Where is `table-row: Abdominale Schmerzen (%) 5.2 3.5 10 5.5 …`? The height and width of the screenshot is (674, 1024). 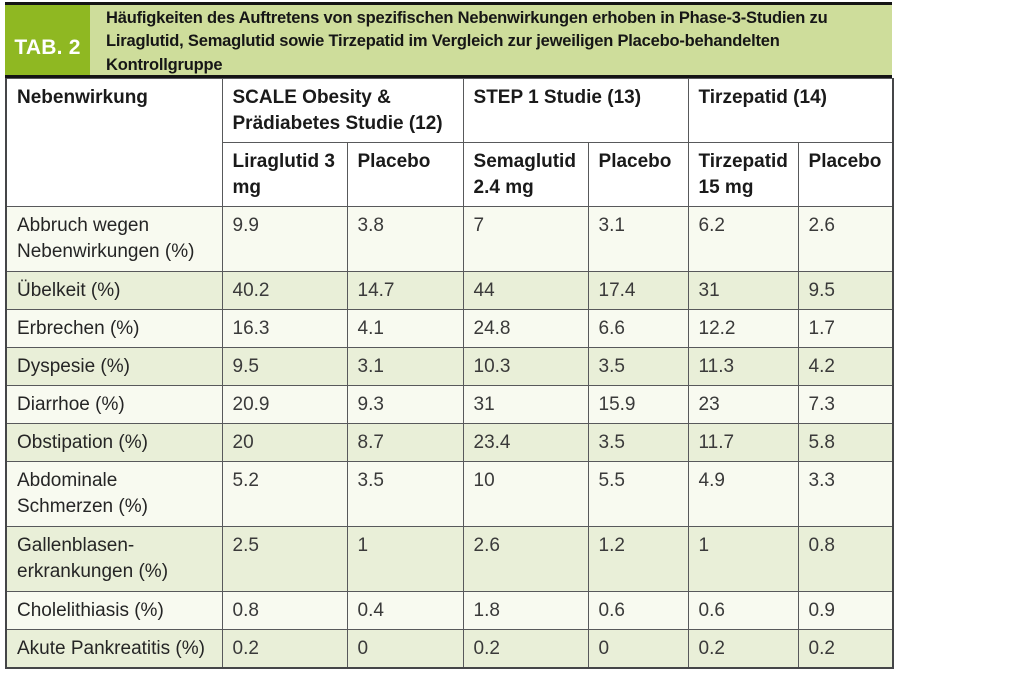 table-row: Abdominale Schmerzen (%) 5.2 3.5 10 5.5 … is located at coordinates (449, 494).